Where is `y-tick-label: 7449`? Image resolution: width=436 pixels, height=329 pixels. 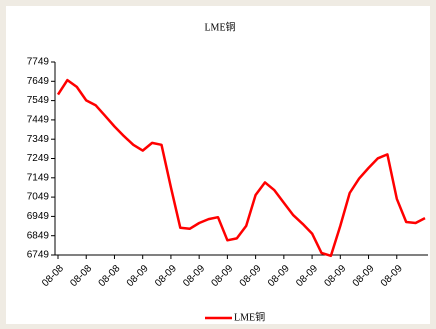
y-tick-label: 7449 is located at coordinates (38, 120).